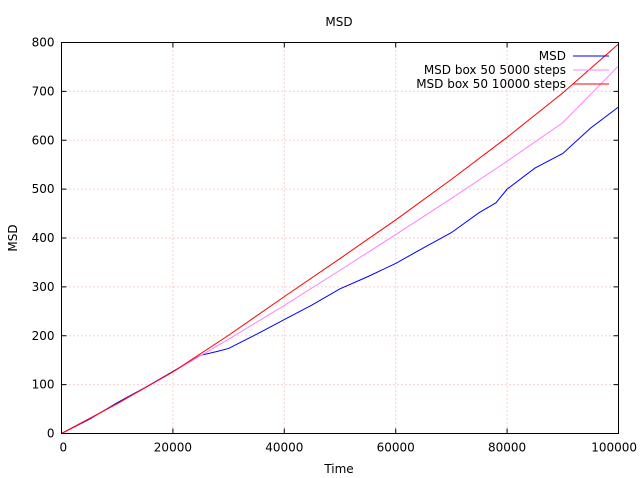 The width and height of the screenshot is (640, 478). What do you see at coordinates (13, 237) in the screenshot?
I see `y-axis-label: MSD` at bounding box center [13, 237].